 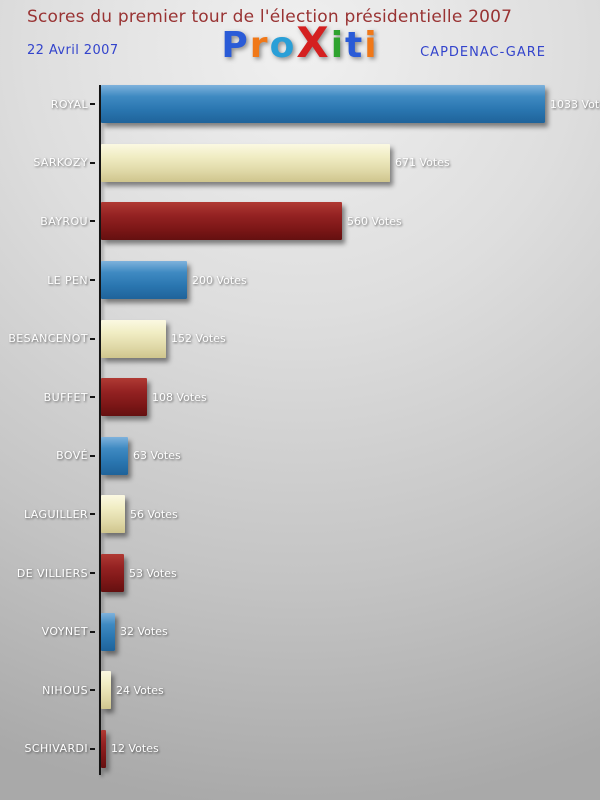 I want to click on category-label: LAGUILLER, so click(x=56, y=514).